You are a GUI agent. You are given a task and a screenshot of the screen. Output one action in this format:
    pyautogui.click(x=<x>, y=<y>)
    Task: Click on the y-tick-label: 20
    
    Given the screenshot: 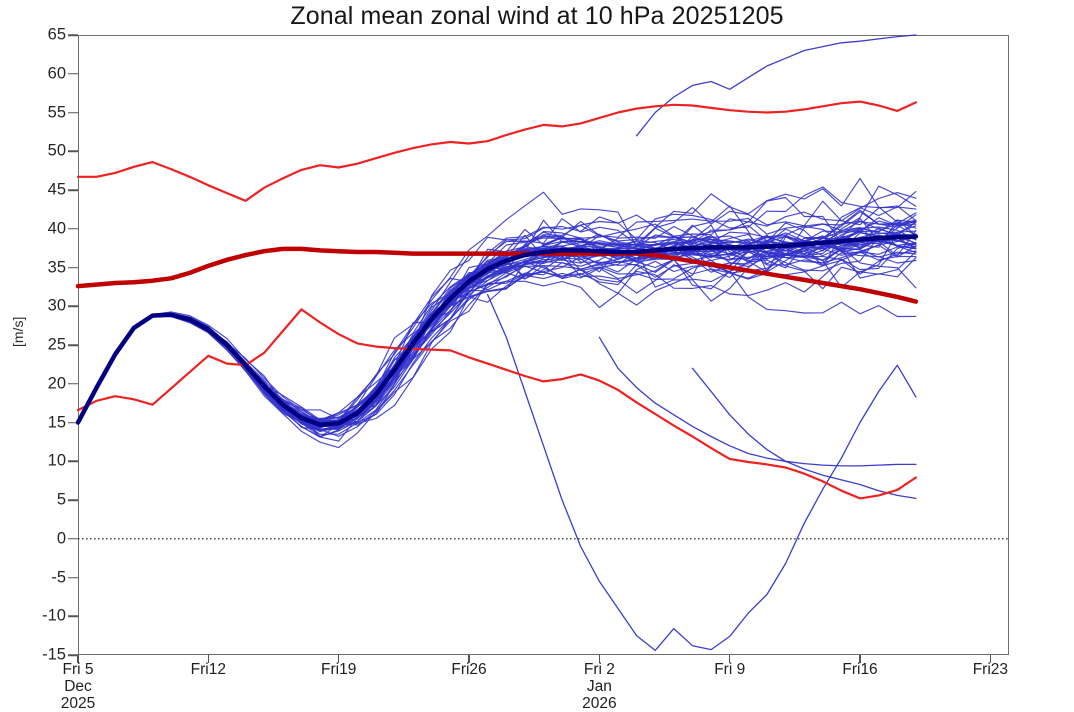 What is the action you would take?
    pyautogui.click(x=56, y=383)
    